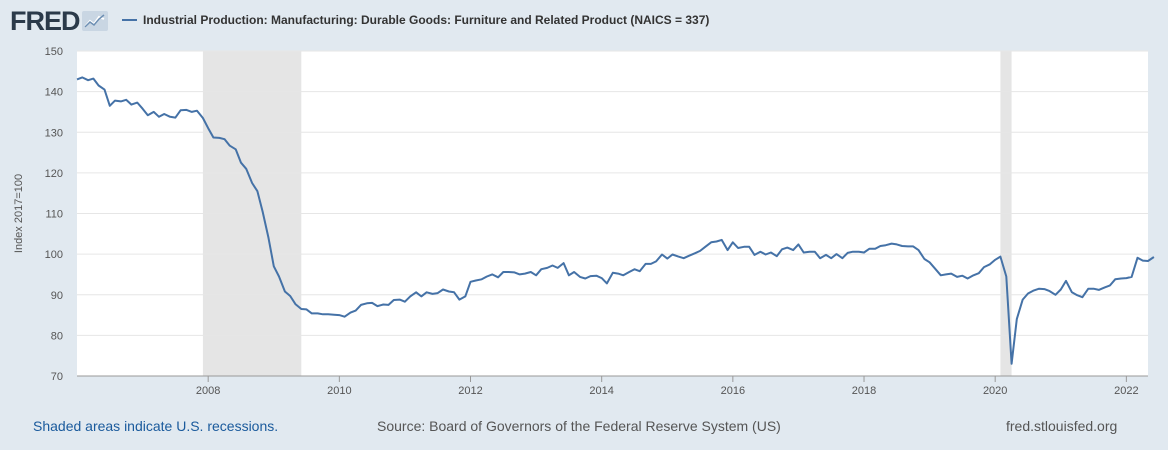 Image resolution: width=1168 pixels, height=450 pixels. What do you see at coordinates (601, 391) in the screenshot?
I see `x-tick-label: 2014` at bounding box center [601, 391].